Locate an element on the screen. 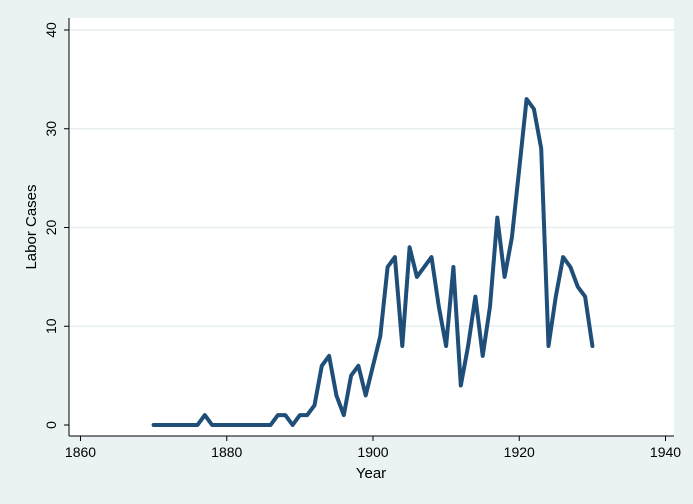 This screenshot has height=504, width=693. y-tick-label: 20 is located at coordinates (51, 228).